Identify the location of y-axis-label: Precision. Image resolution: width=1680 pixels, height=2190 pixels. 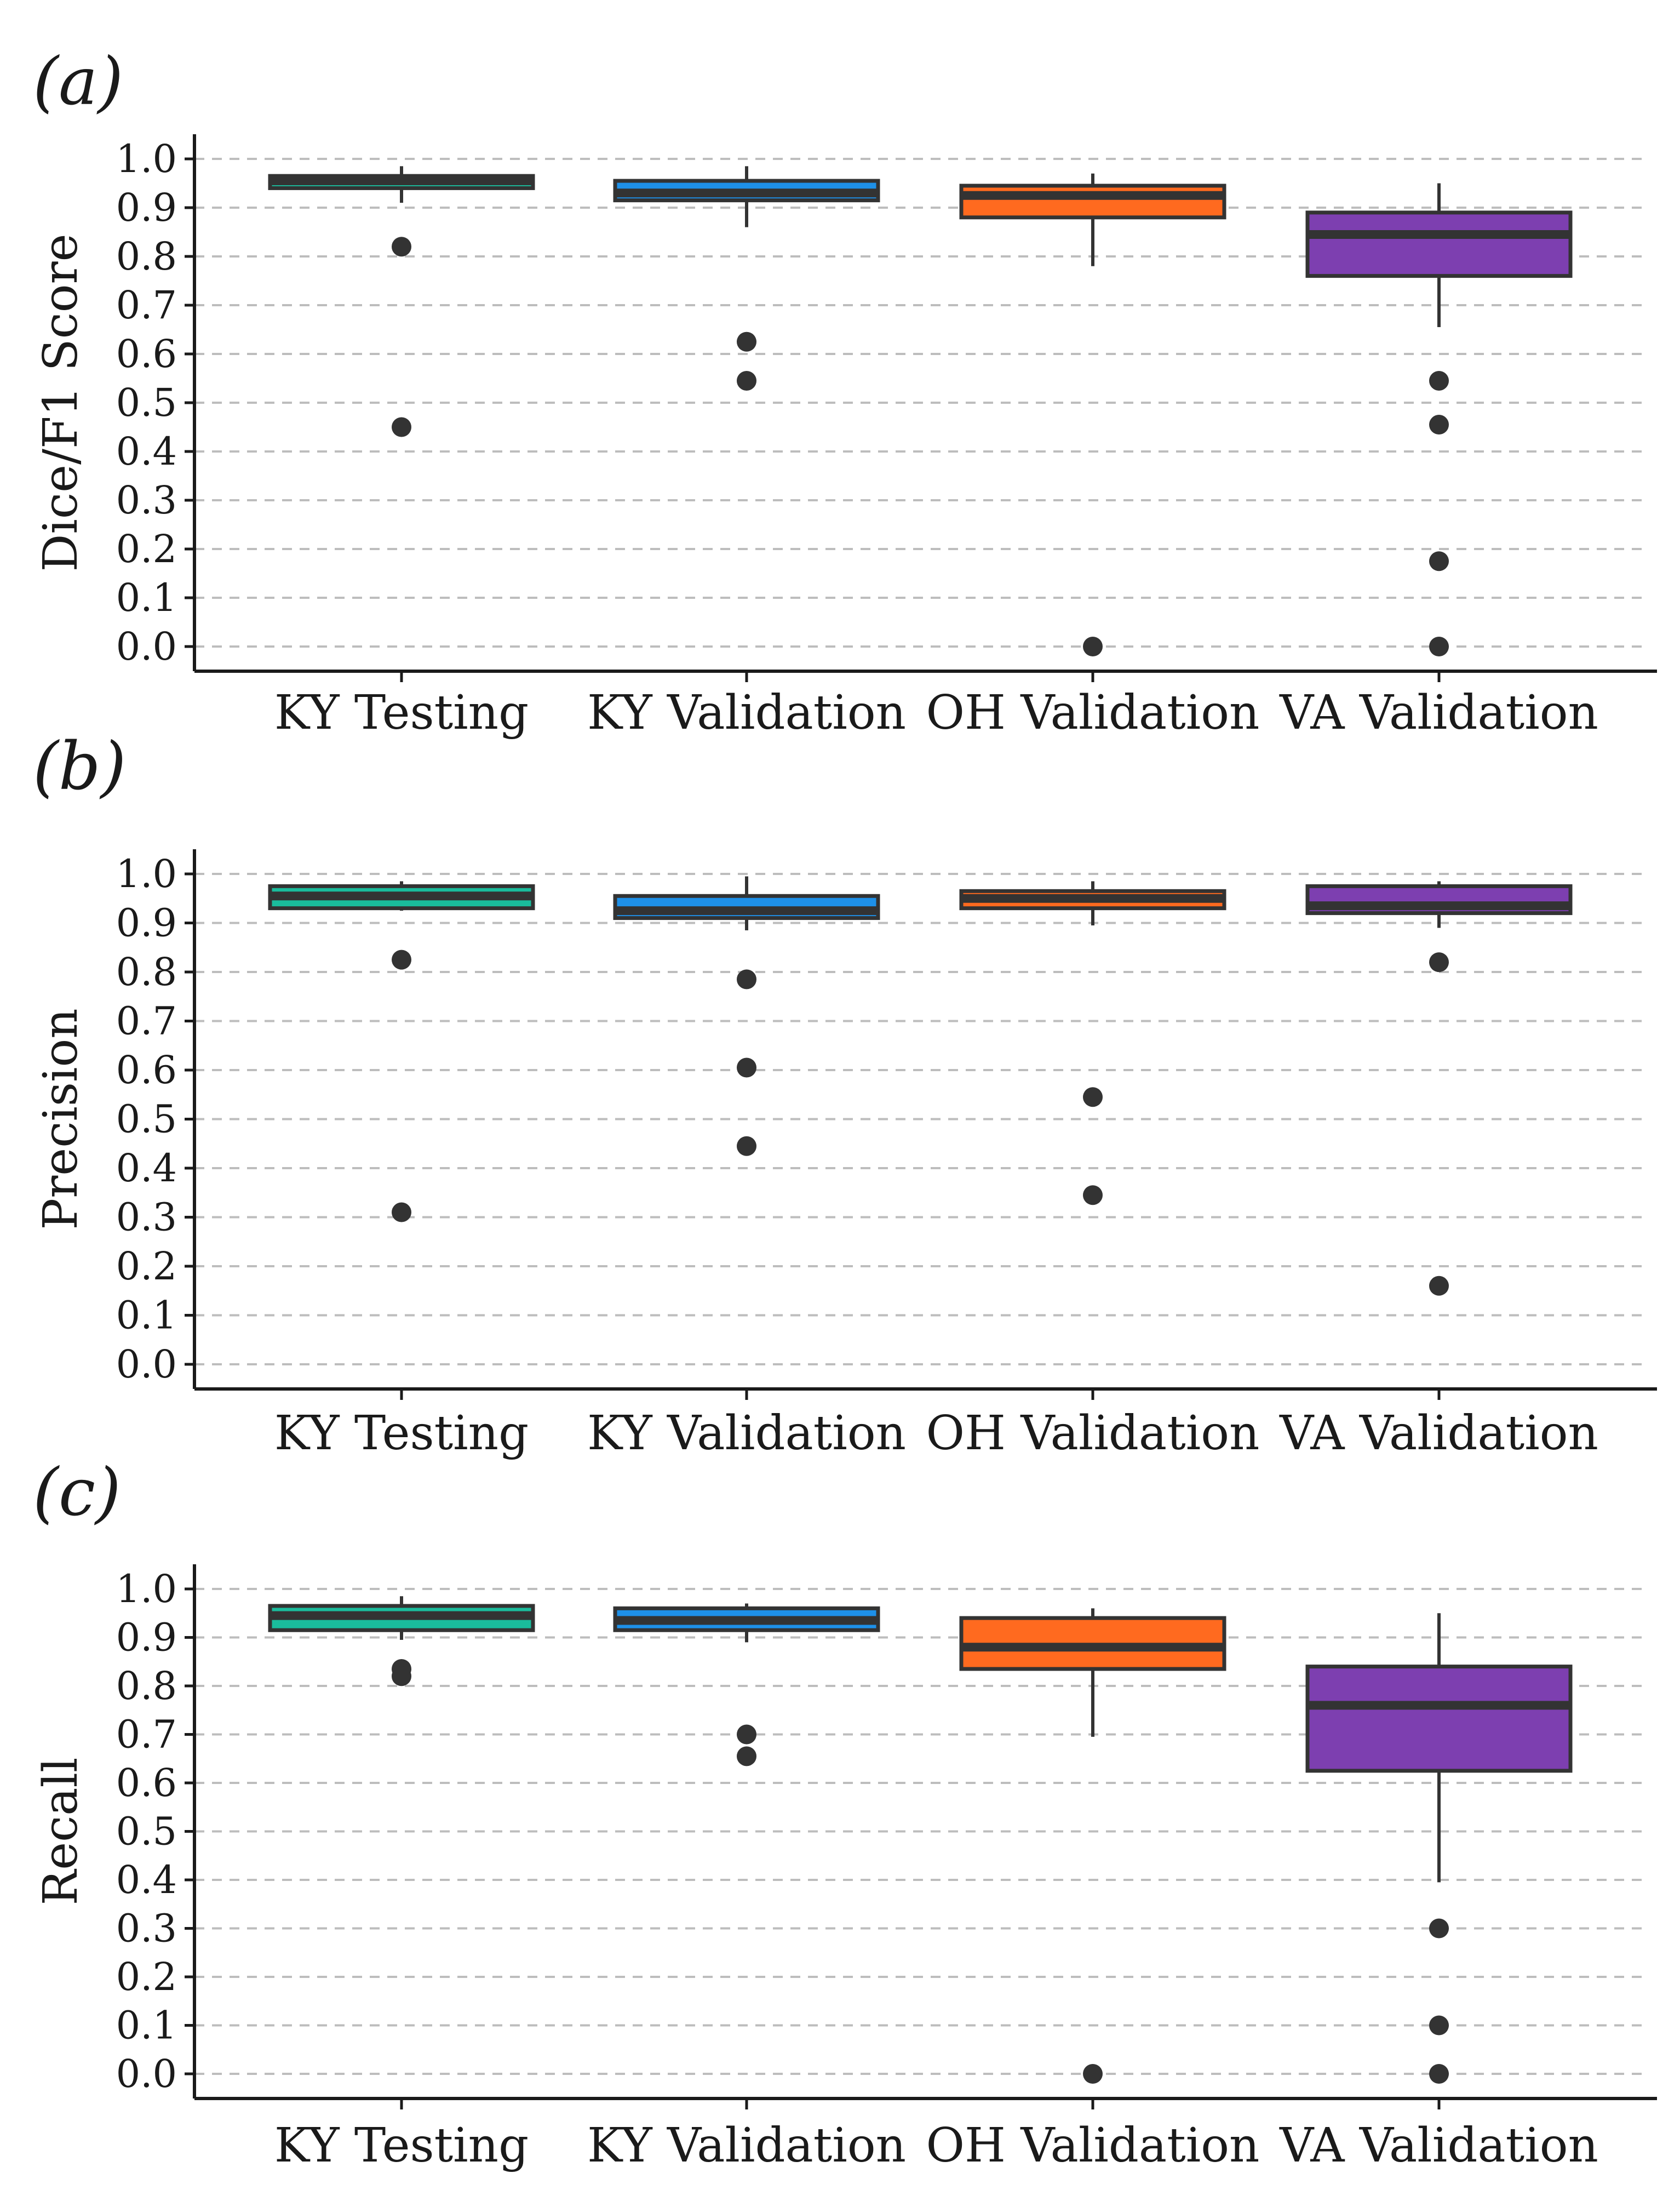
(60, 1119).